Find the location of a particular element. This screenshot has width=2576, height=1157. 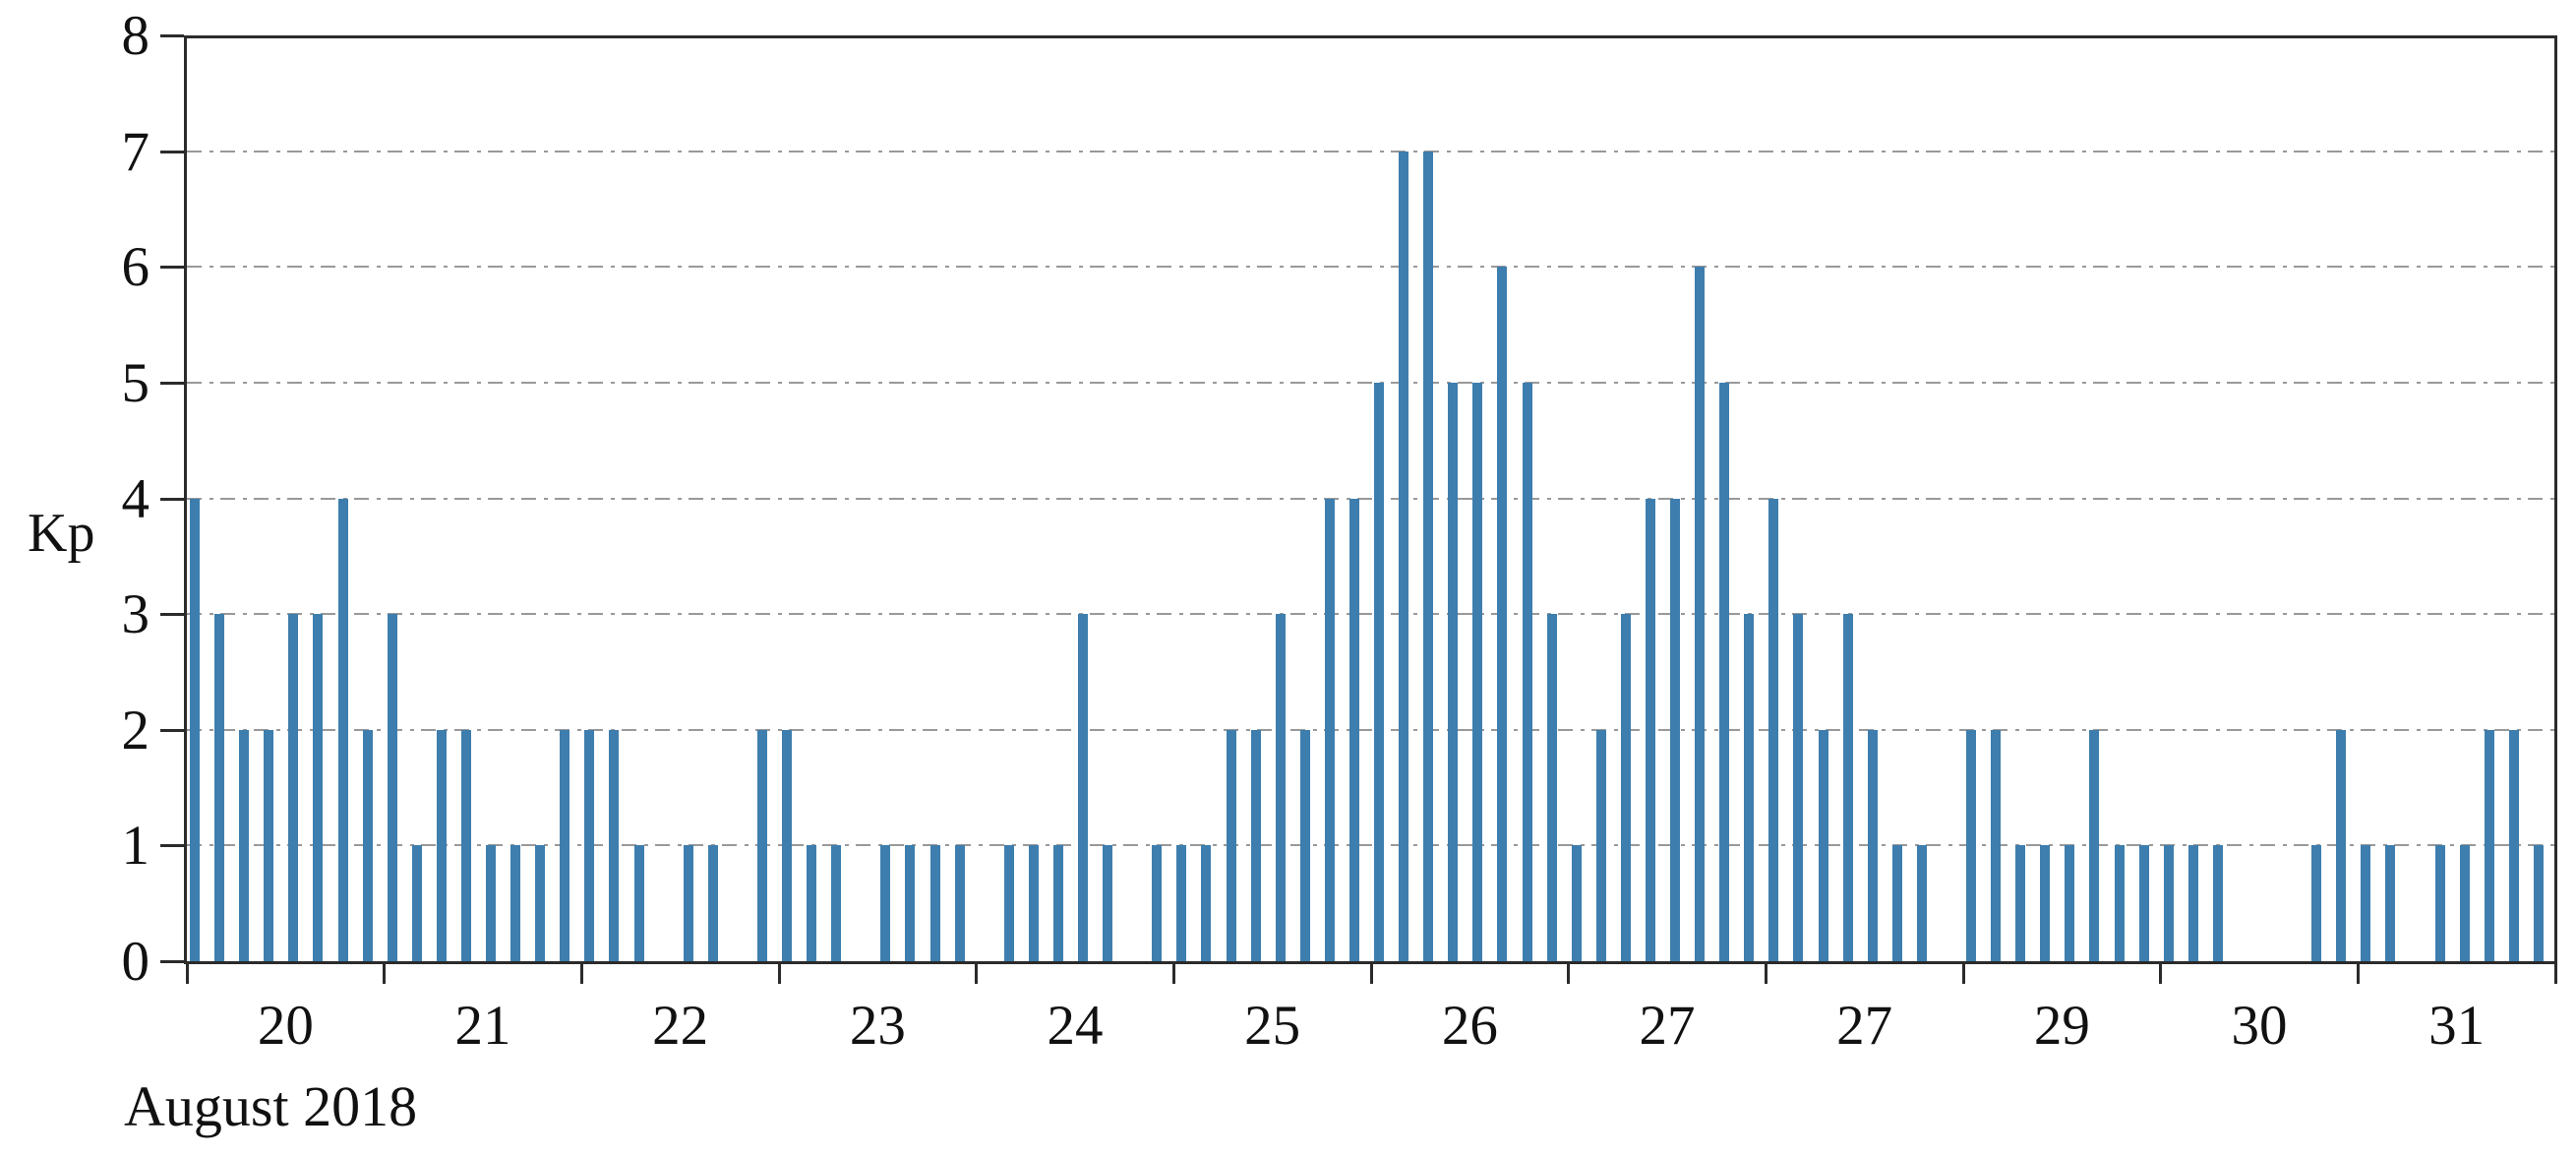

y-tick-label: 5 is located at coordinates (135, 382).